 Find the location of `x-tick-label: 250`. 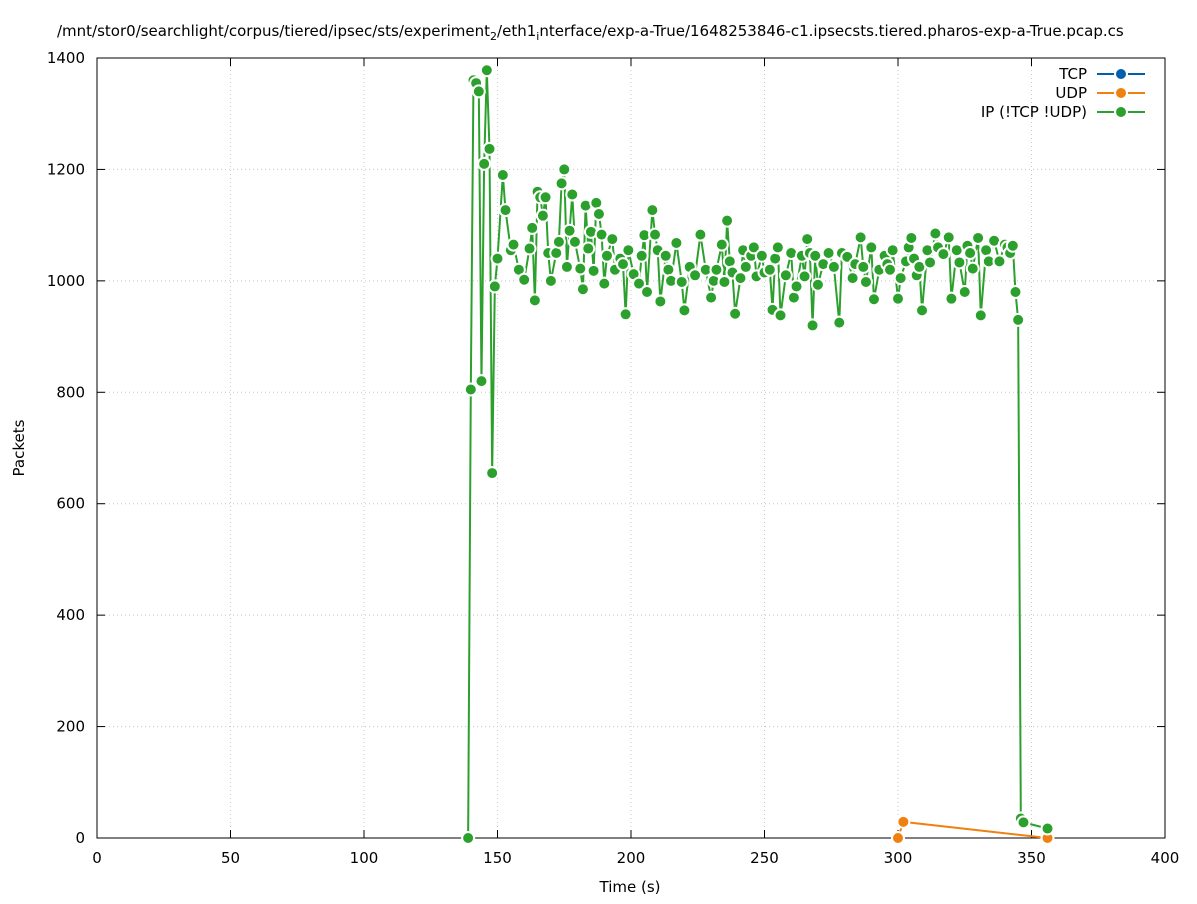

x-tick-label: 250 is located at coordinates (764, 858).